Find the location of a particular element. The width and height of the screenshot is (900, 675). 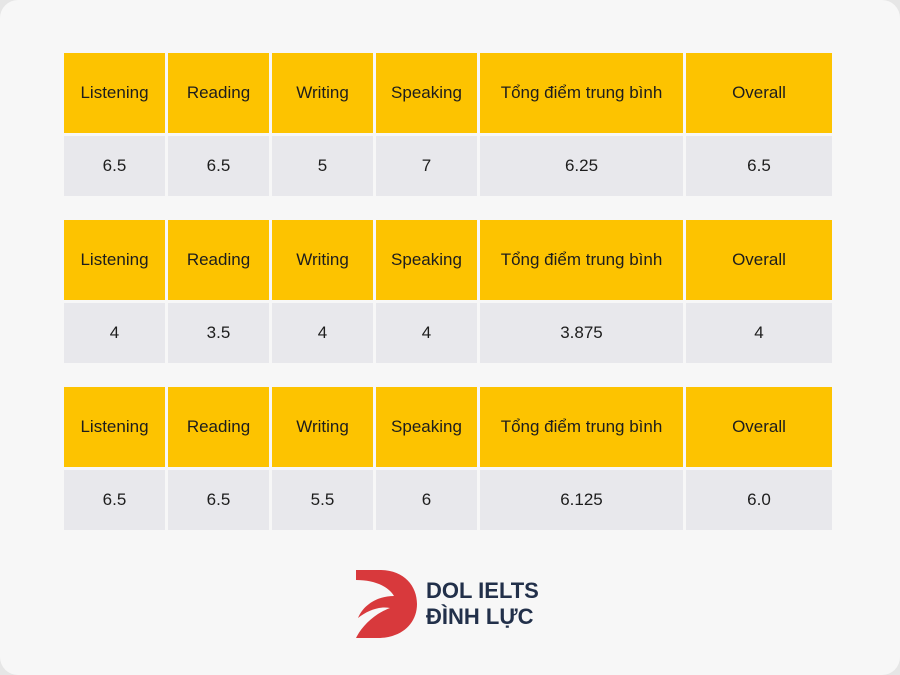

value-overall: 6.5 is located at coordinates (759, 166).